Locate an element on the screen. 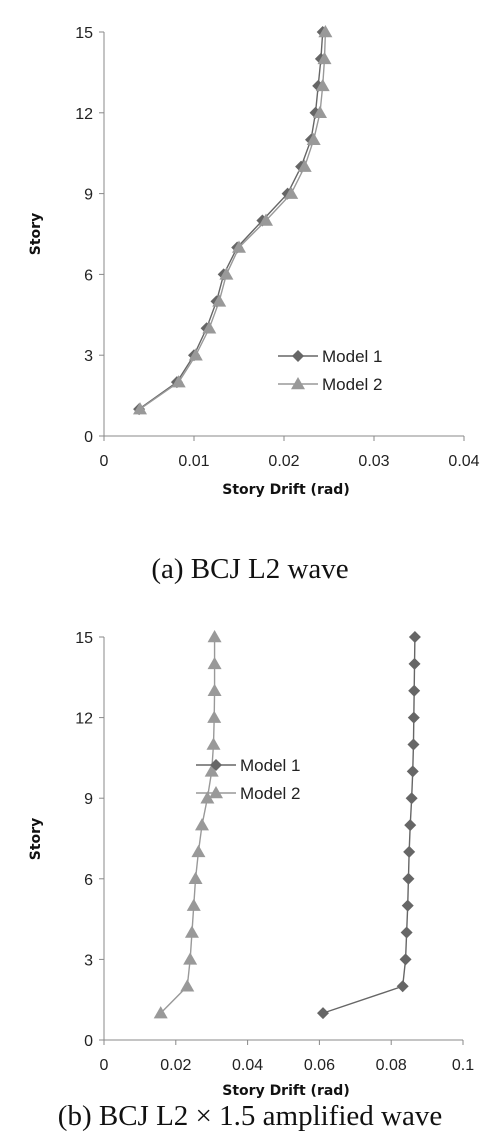 This screenshot has height=1138, width=500. x-tick-label: 0.06 is located at coordinates (319, 1065).